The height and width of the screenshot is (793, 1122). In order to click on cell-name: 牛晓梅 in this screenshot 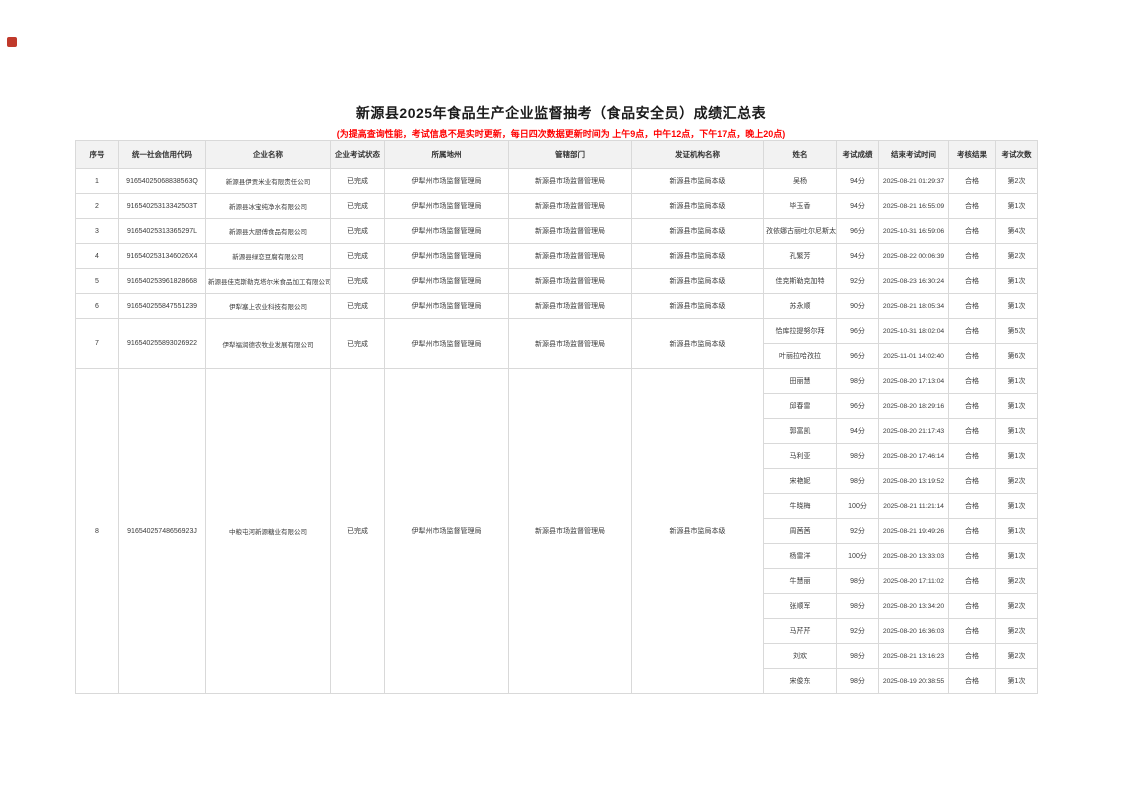, I will do `click(800, 506)`.